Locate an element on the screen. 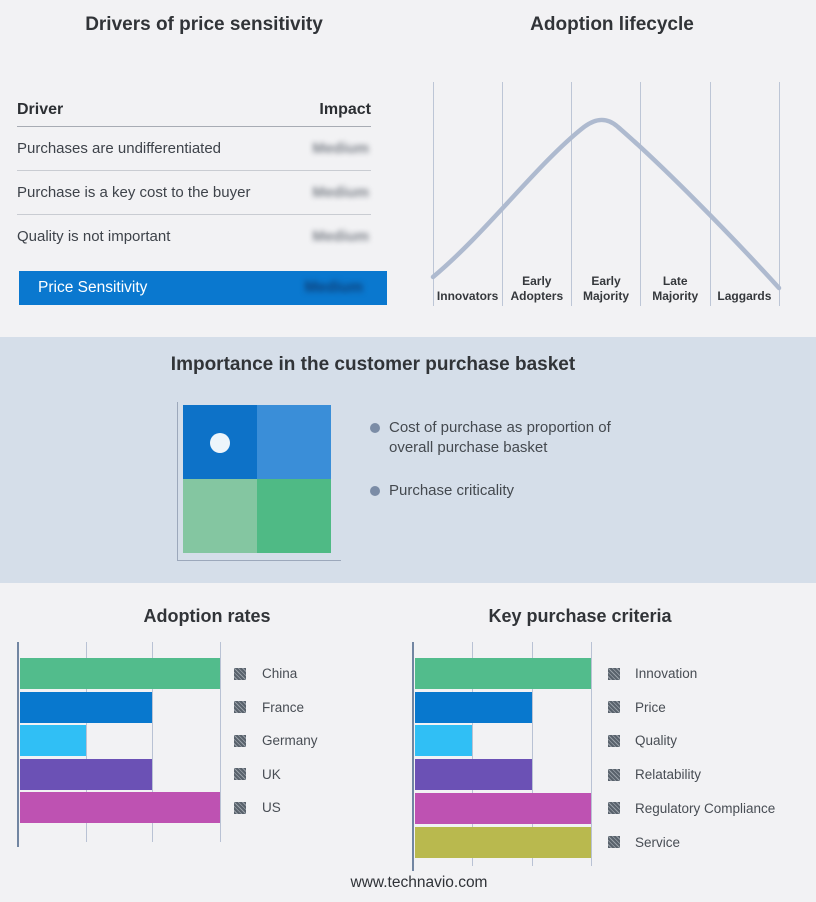 This screenshot has height=902, width=816. matrix-marker-dot is located at coordinates (220, 443).